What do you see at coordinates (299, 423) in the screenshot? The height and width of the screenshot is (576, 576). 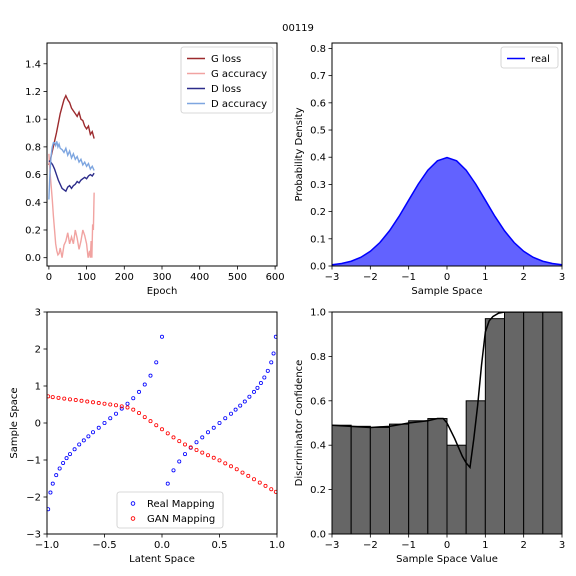 I see `y-axis-label: Discriminator Confidence` at bounding box center [299, 423].